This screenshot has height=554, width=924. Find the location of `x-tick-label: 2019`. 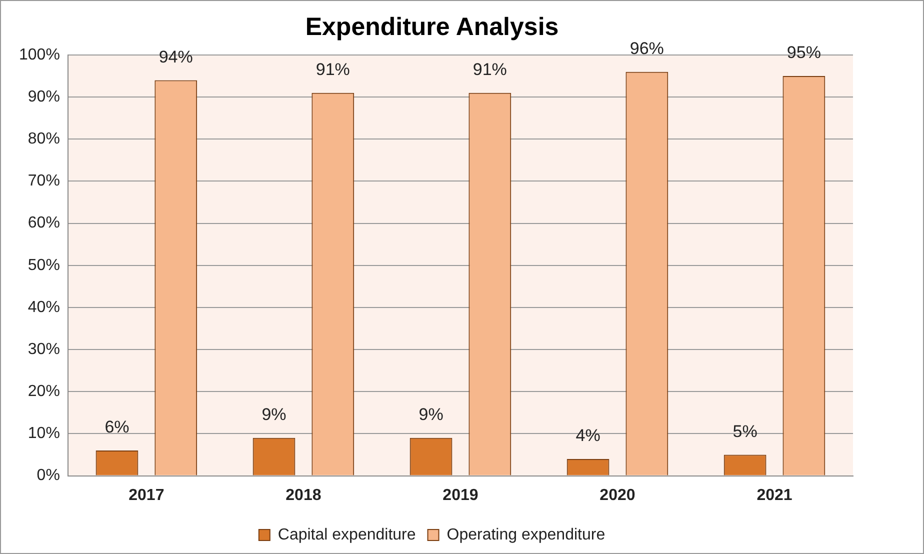

x-tick-label: 2019 is located at coordinates (460, 495).